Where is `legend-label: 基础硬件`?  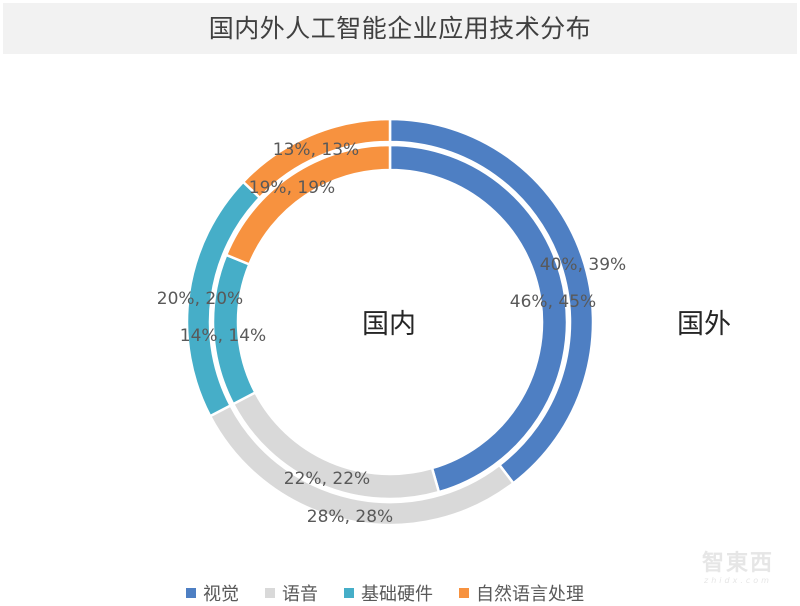
legend-label: 基础硬件 is located at coordinates (397, 594).